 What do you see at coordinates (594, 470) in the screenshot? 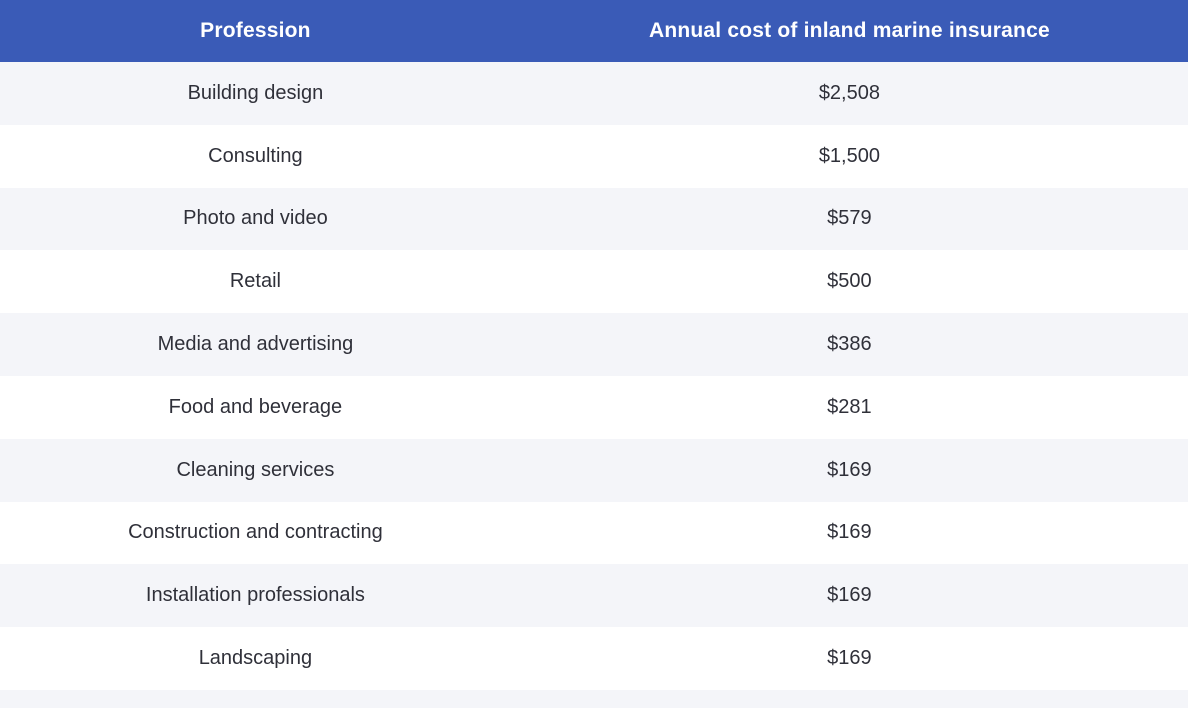
I see `table-row: Cleaning services $169` at bounding box center [594, 470].